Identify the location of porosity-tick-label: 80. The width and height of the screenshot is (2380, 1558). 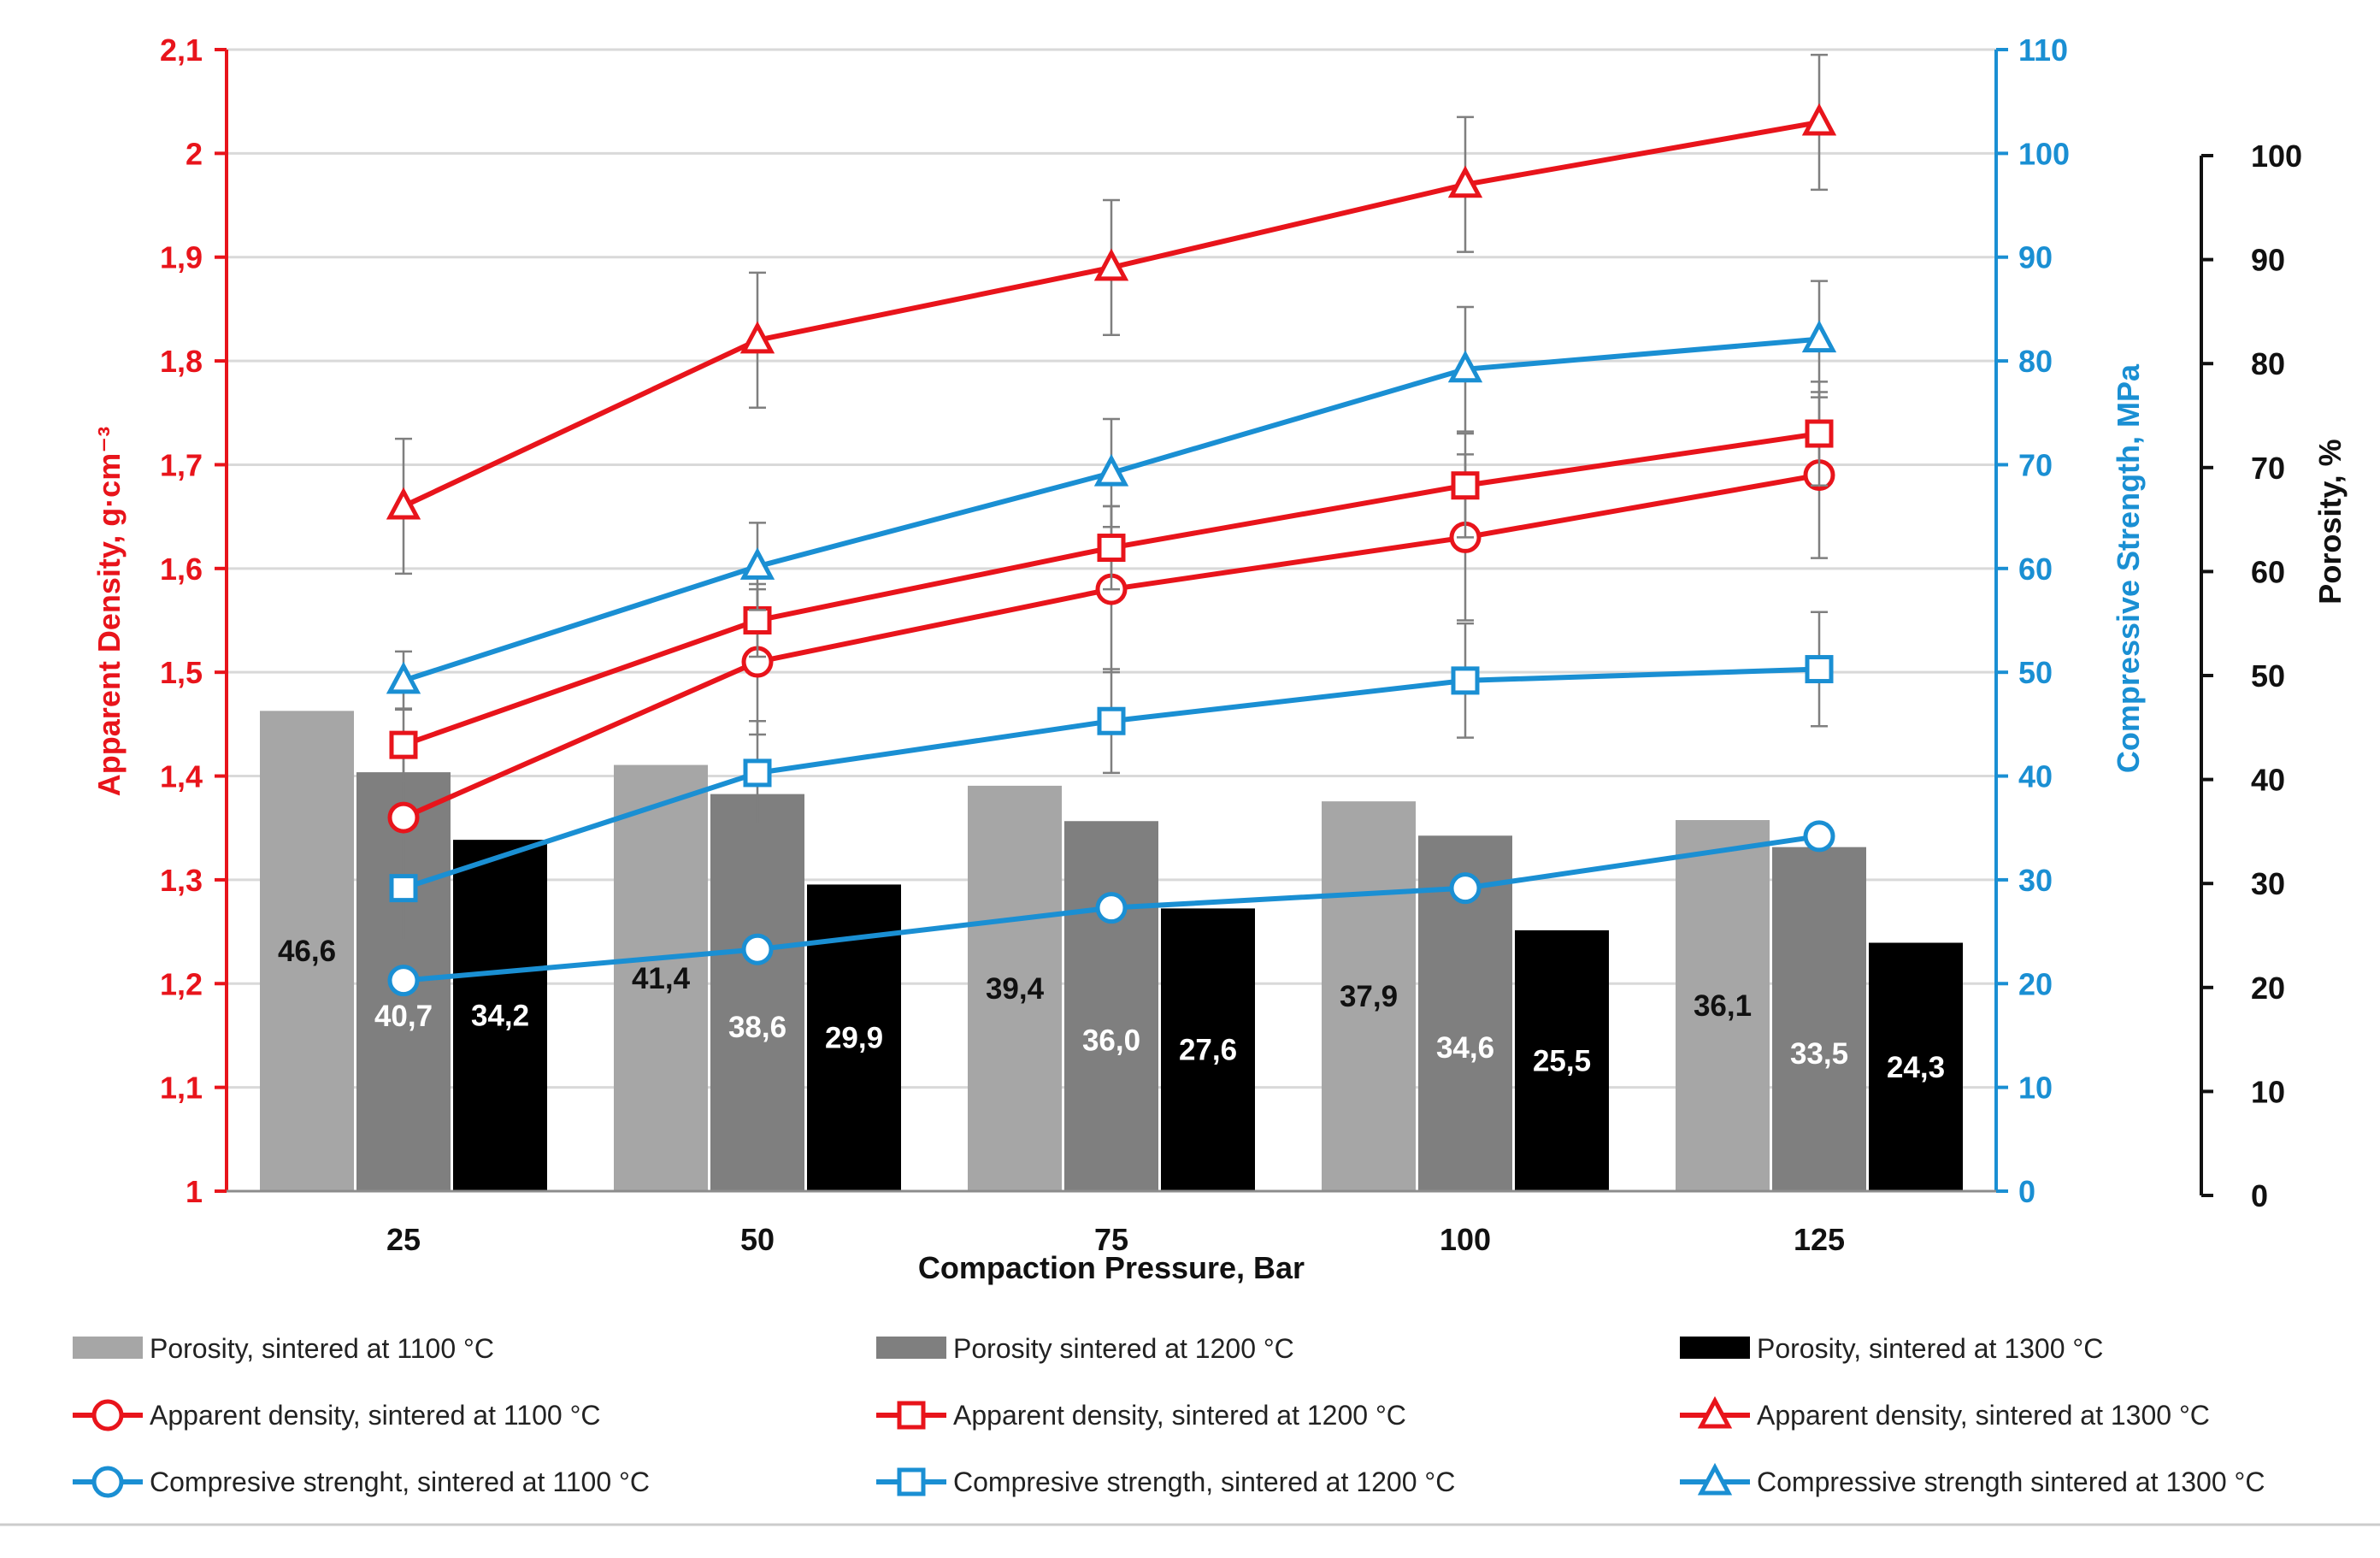
(2268, 363).